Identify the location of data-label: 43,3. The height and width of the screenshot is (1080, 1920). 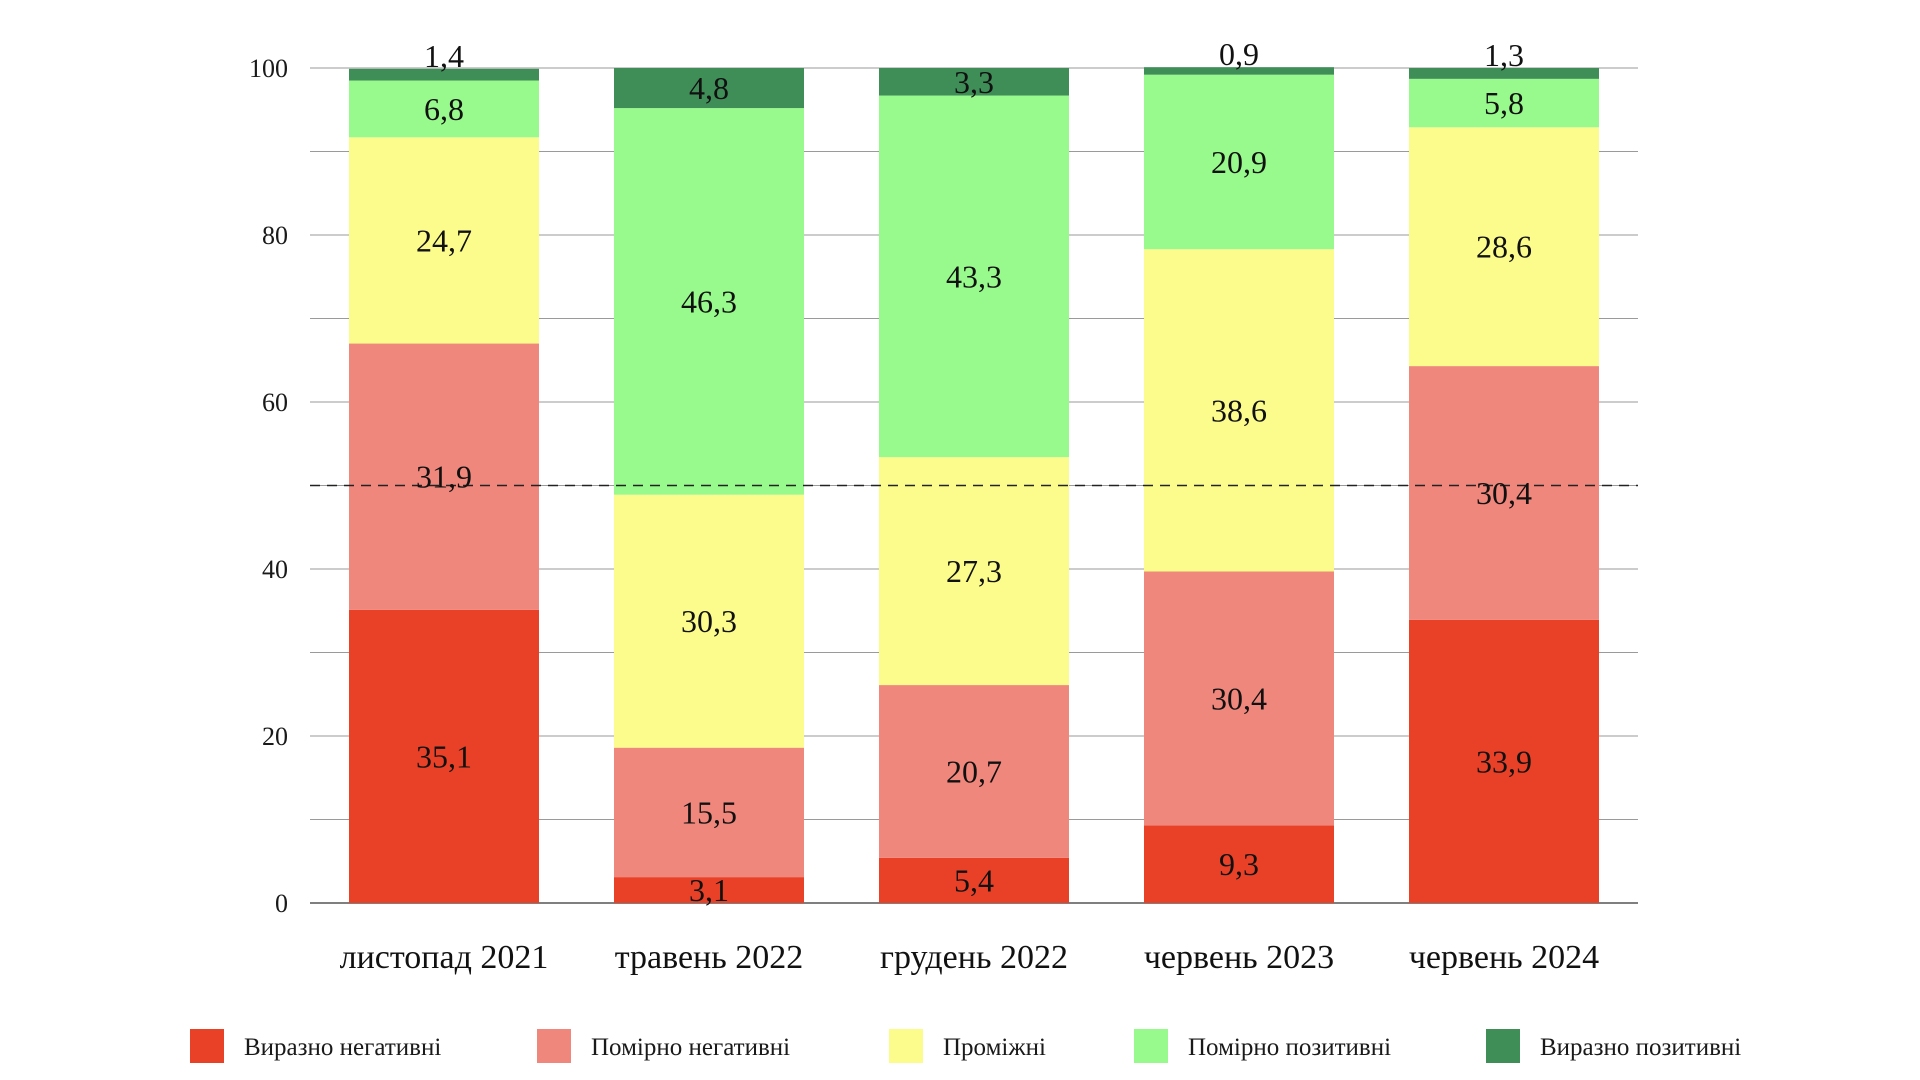
(974, 276).